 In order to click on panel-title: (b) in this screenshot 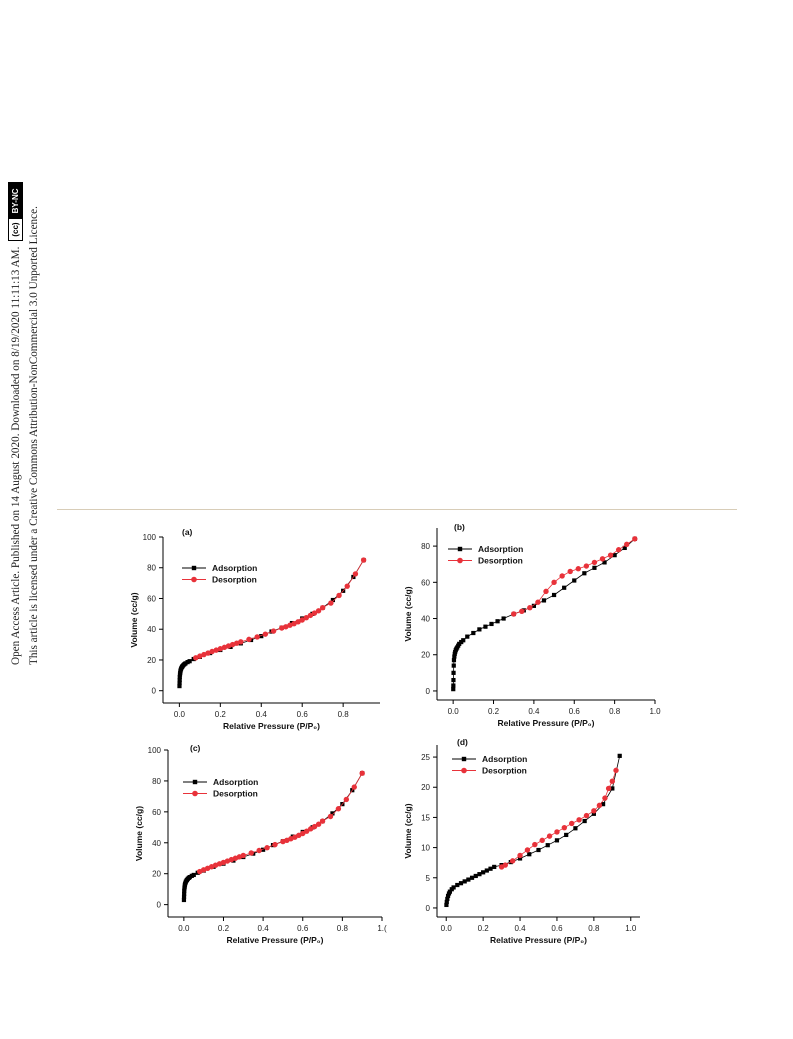, I will do `click(459, 527)`.